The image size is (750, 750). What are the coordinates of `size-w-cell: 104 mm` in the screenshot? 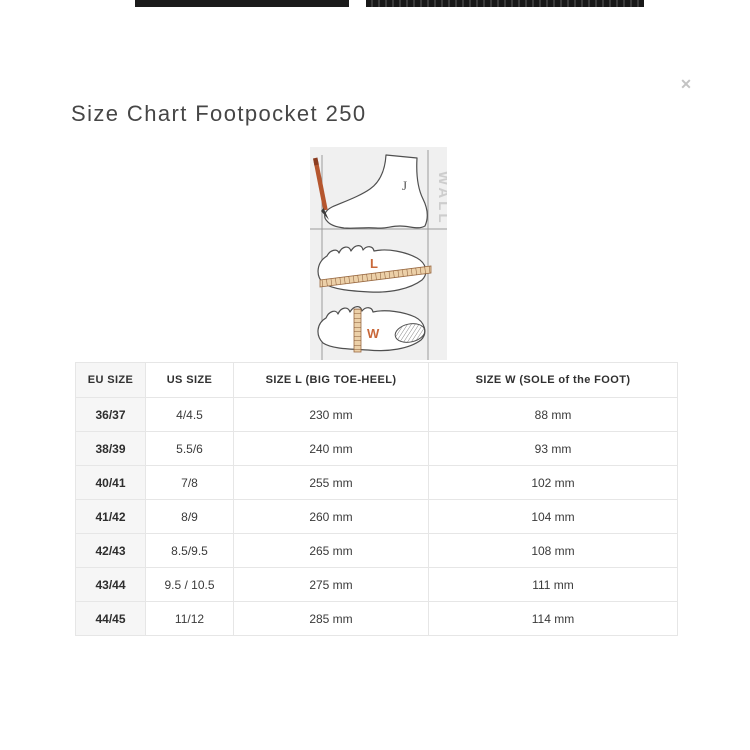 It's located at (553, 516).